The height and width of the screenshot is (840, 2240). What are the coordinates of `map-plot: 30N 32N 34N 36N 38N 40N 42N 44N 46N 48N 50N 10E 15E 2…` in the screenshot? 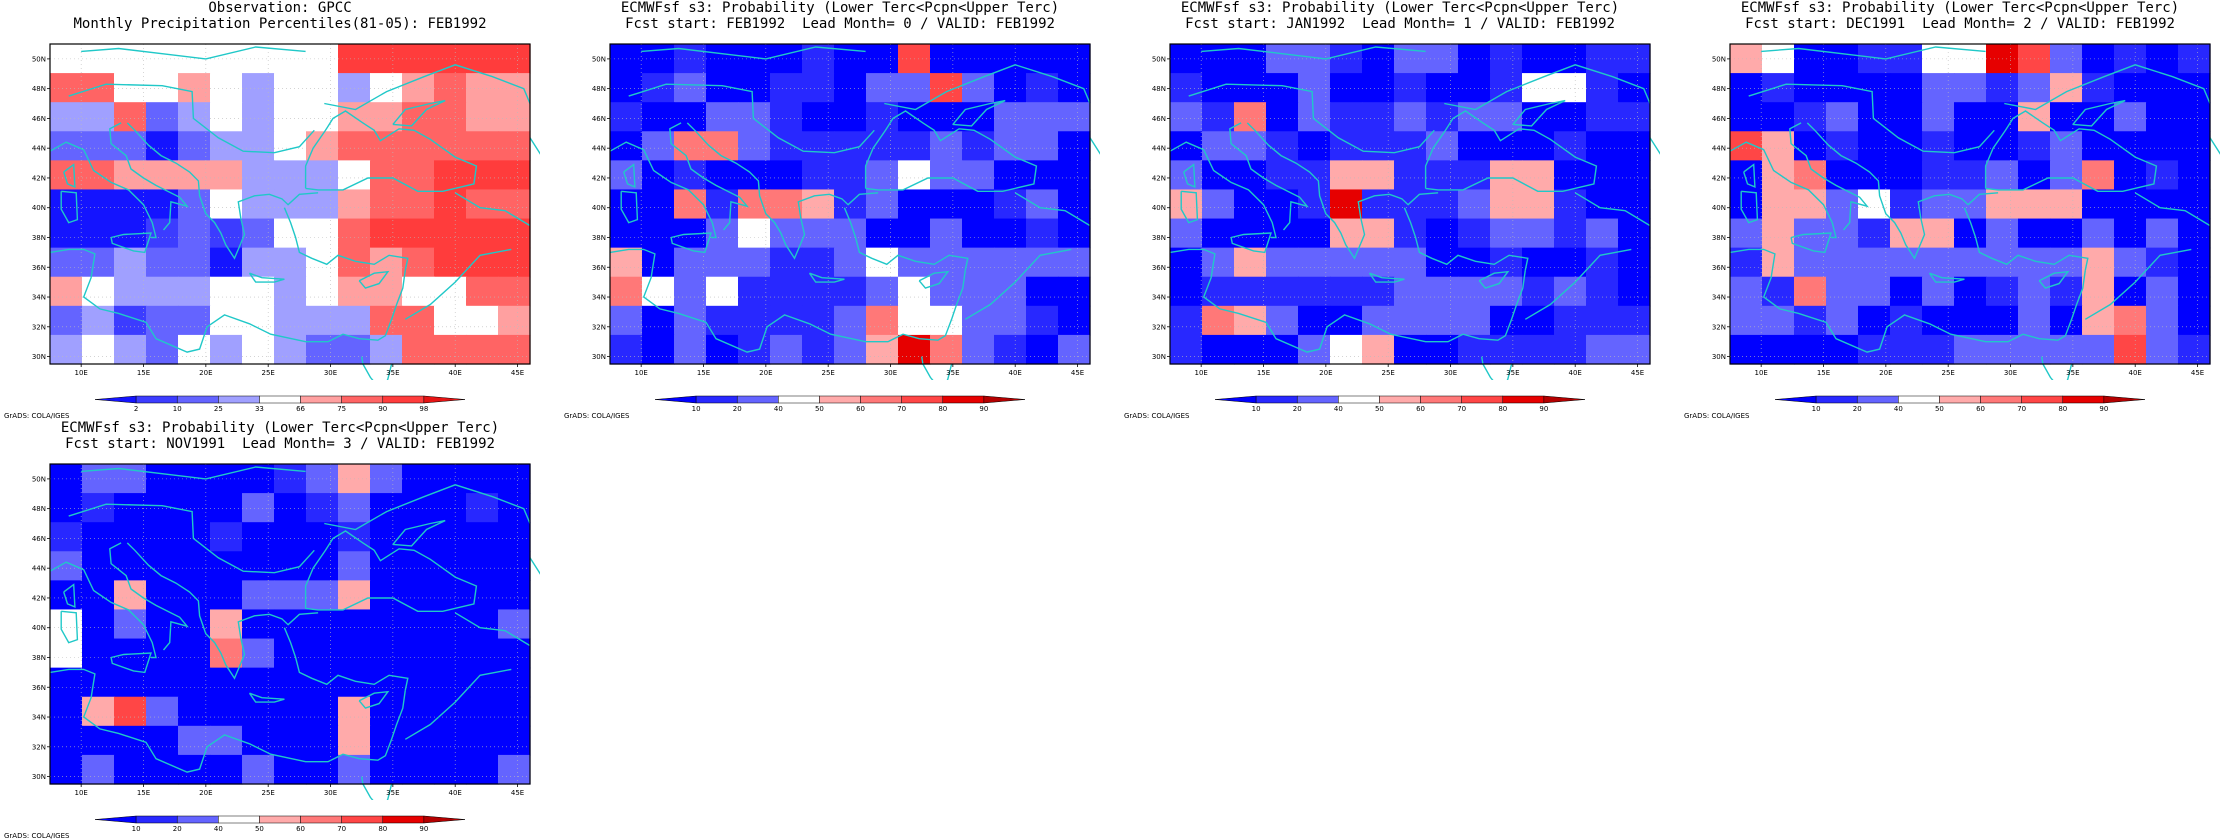 It's located at (1406, 211).